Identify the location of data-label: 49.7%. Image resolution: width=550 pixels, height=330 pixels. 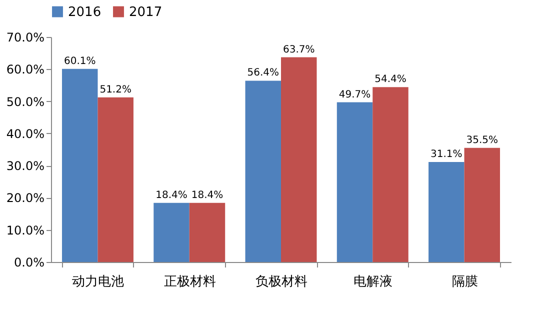
(354, 94).